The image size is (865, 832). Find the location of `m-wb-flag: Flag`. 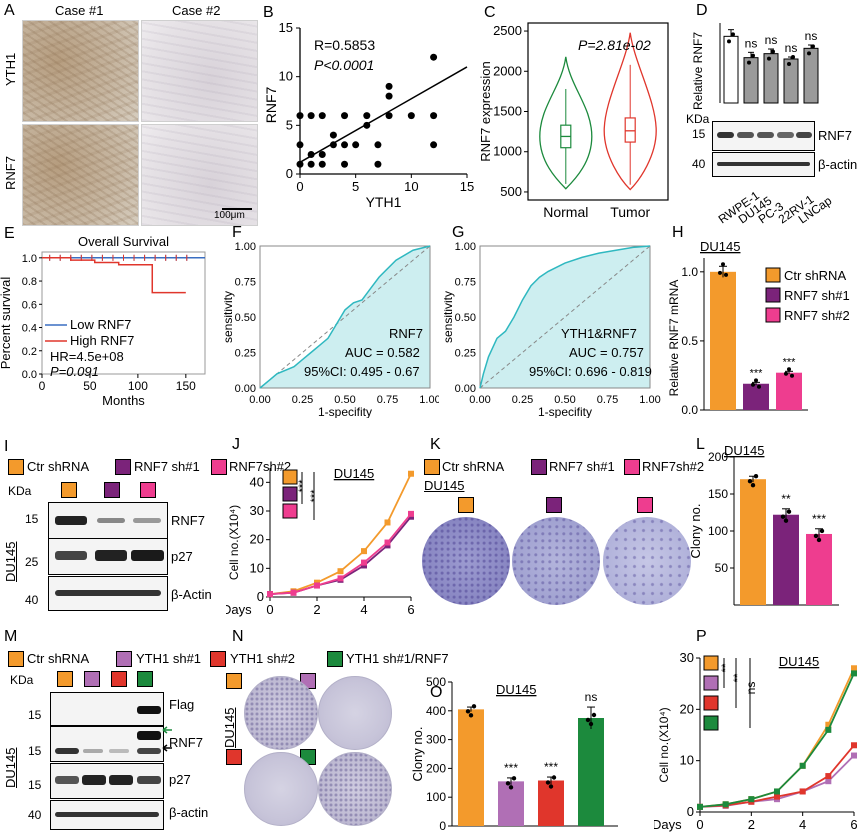

m-wb-flag: Flag is located at coordinates (182, 704).